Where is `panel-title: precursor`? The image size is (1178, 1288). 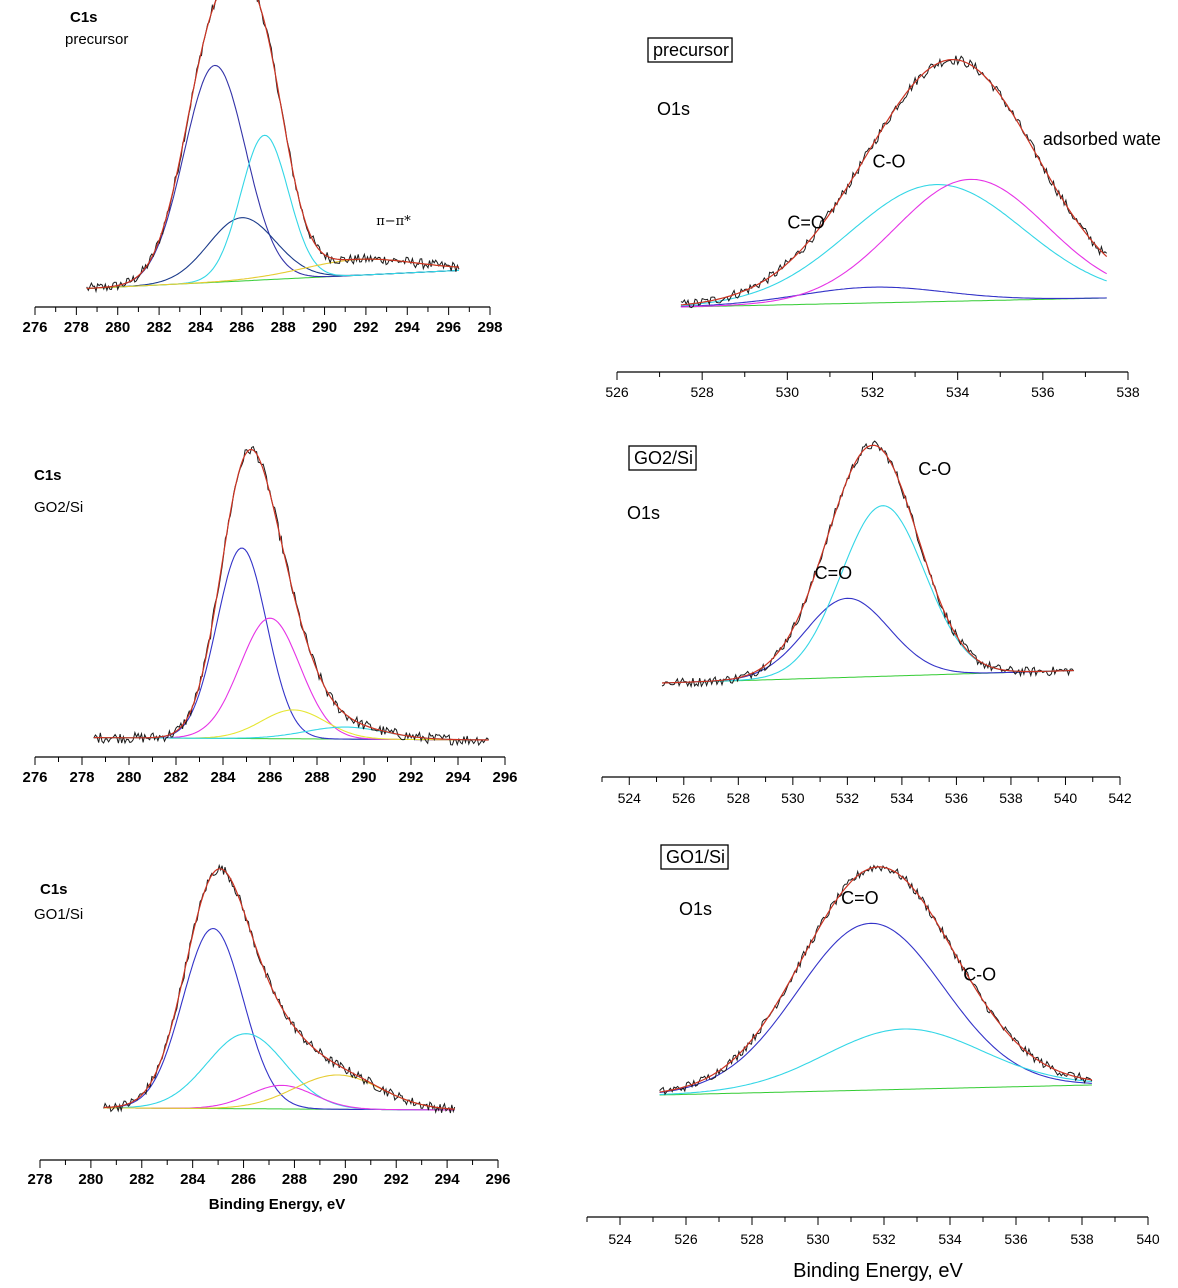
panel-title: precursor is located at coordinates (691, 50).